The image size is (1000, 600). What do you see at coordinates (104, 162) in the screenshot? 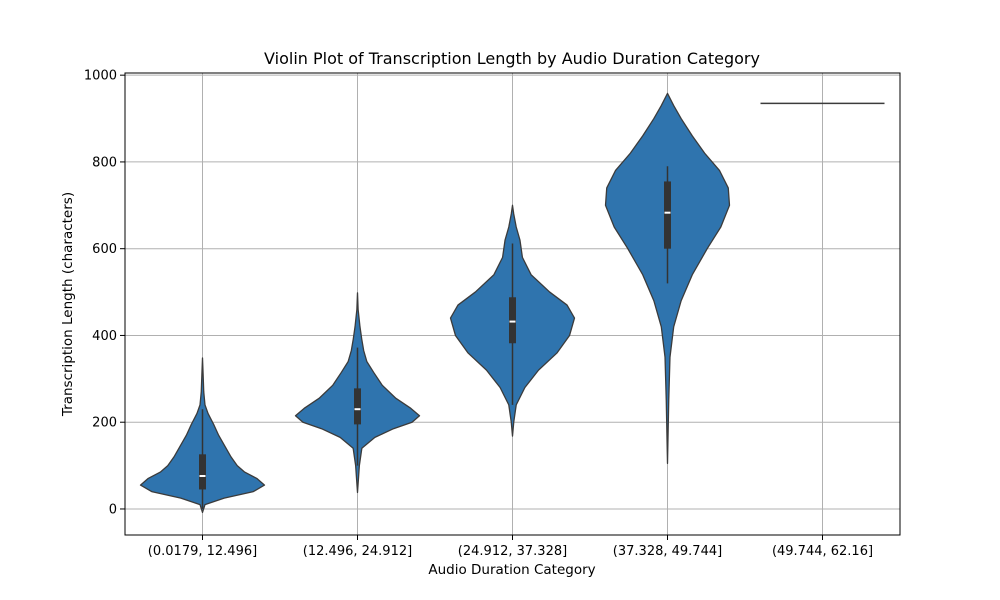
I see `y-tick-label: 800` at bounding box center [104, 162].